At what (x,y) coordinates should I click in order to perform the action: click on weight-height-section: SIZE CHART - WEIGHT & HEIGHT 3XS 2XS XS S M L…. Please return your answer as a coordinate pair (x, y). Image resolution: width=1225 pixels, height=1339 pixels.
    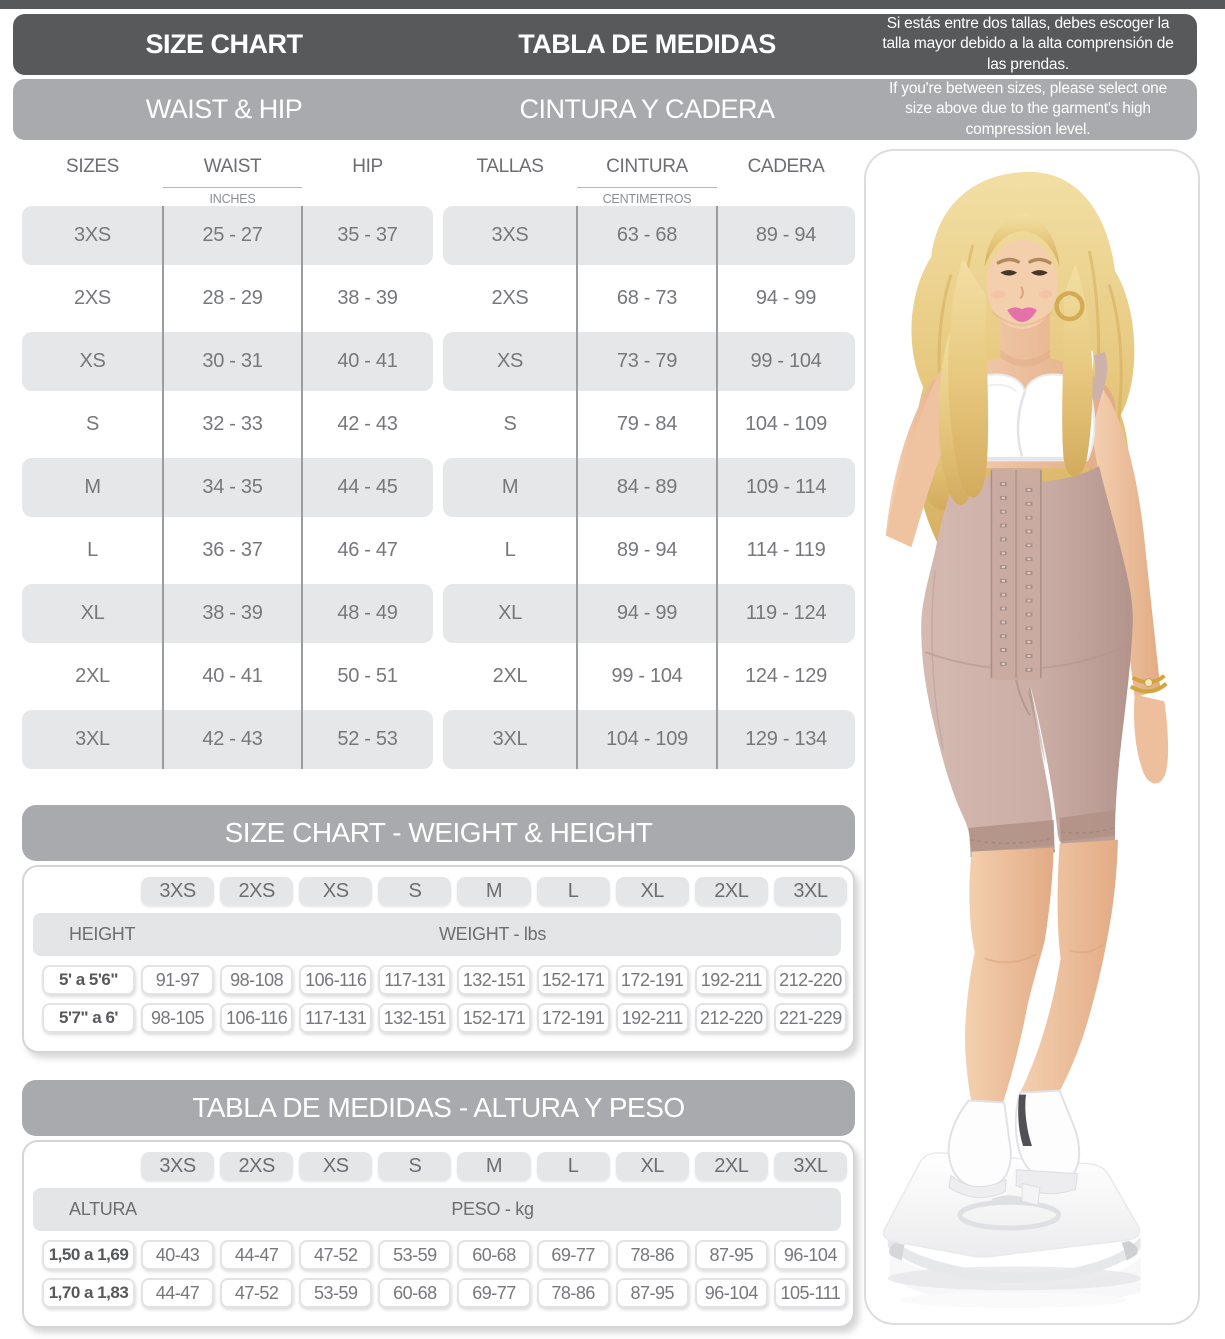
    Looking at the image, I should click on (438, 929).